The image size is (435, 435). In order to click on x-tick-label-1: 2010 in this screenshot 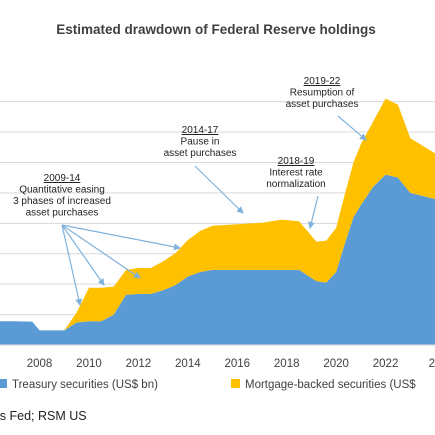, I will do `click(89, 364)`.